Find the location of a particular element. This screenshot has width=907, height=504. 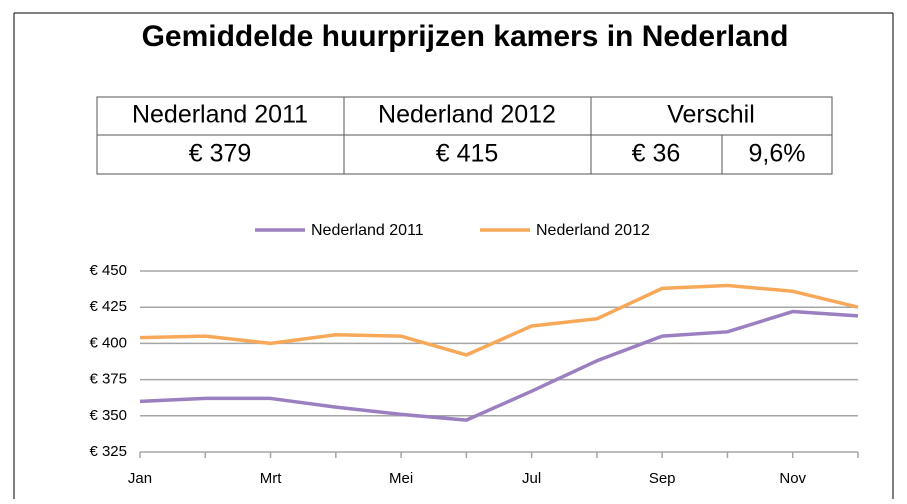

y-tick-label: € 325 is located at coordinates (108, 451).